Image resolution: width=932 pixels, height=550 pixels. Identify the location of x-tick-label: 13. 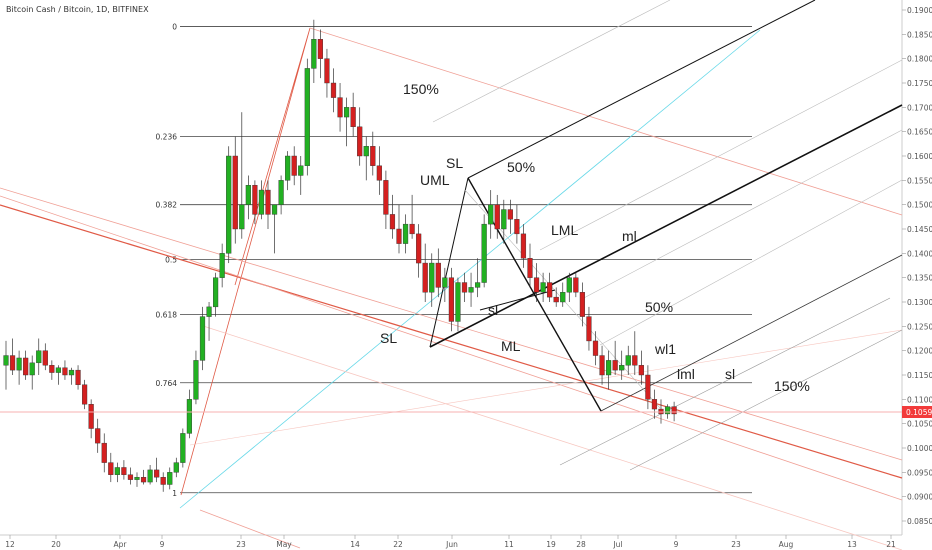
(852, 544).